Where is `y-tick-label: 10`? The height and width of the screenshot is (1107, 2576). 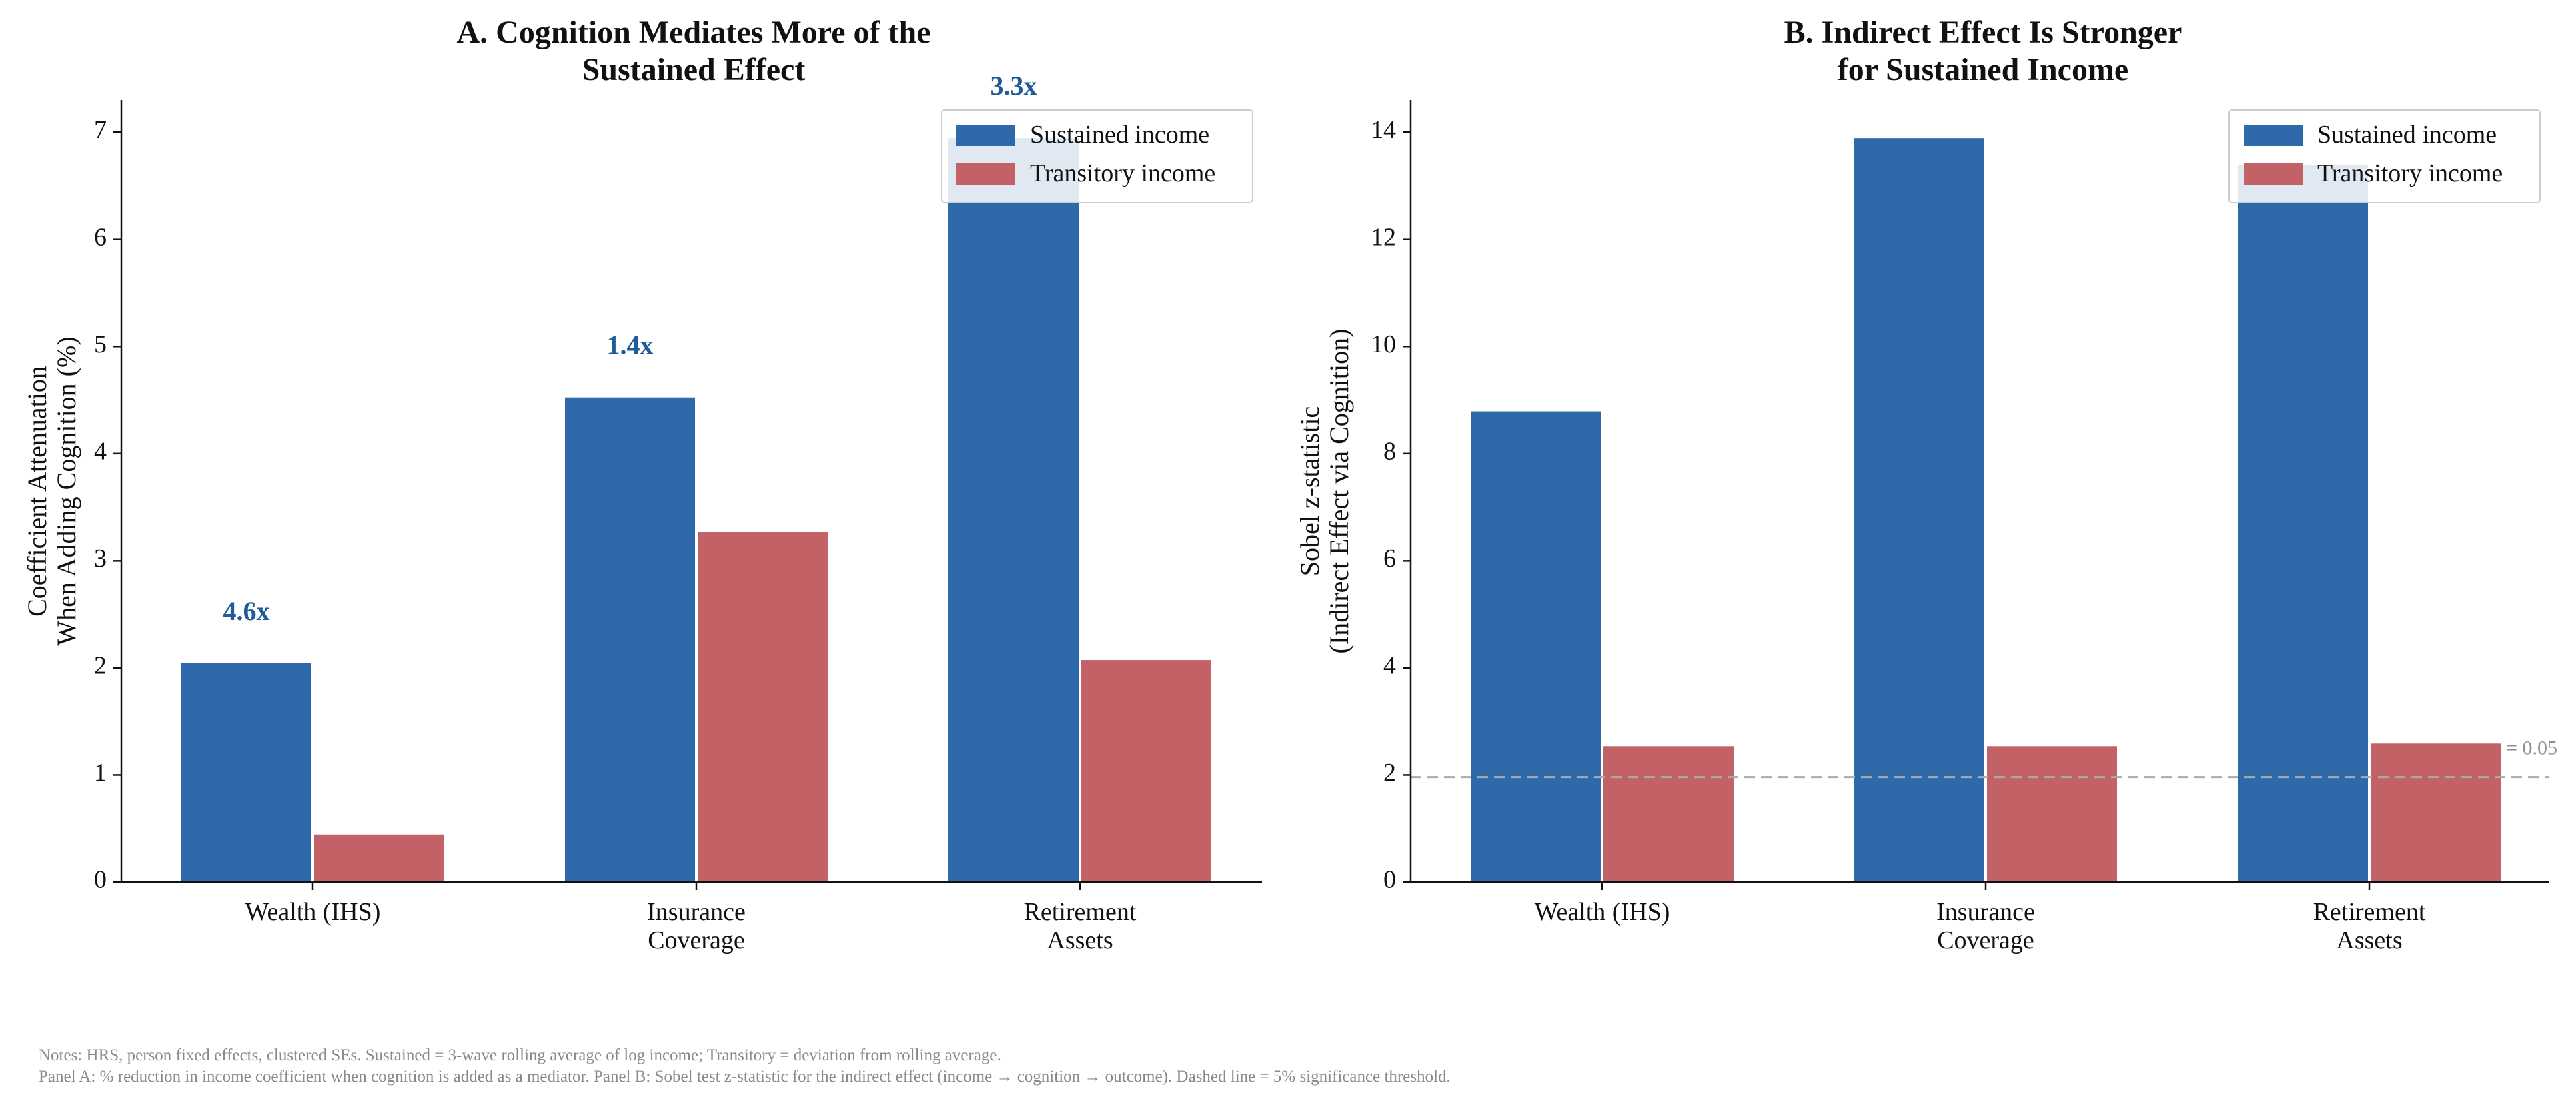 y-tick-label: 10 is located at coordinates (1383, 344).